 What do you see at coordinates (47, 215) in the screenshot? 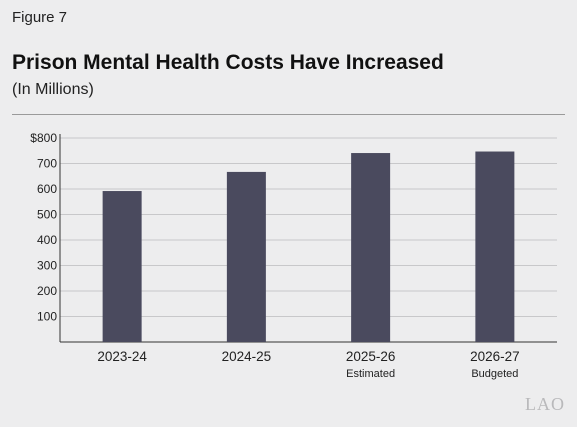
I see `y-tick-label: 500` at bounding box center [47, 215].